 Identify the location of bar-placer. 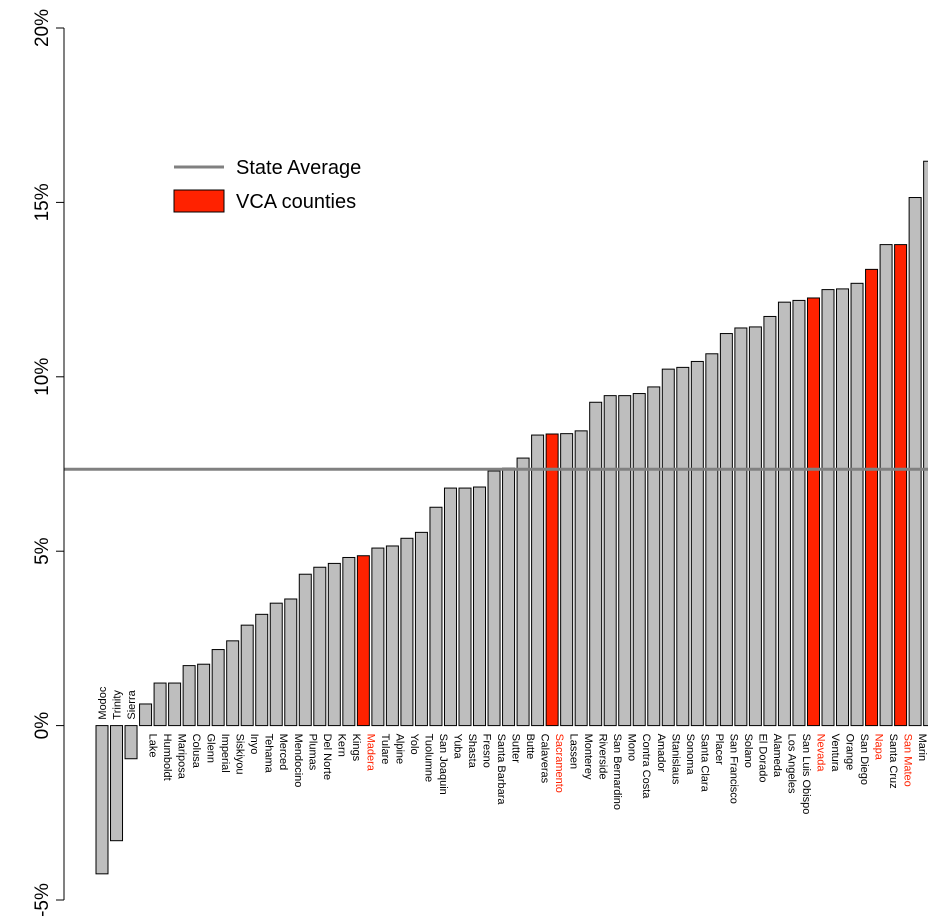
(712, 540).